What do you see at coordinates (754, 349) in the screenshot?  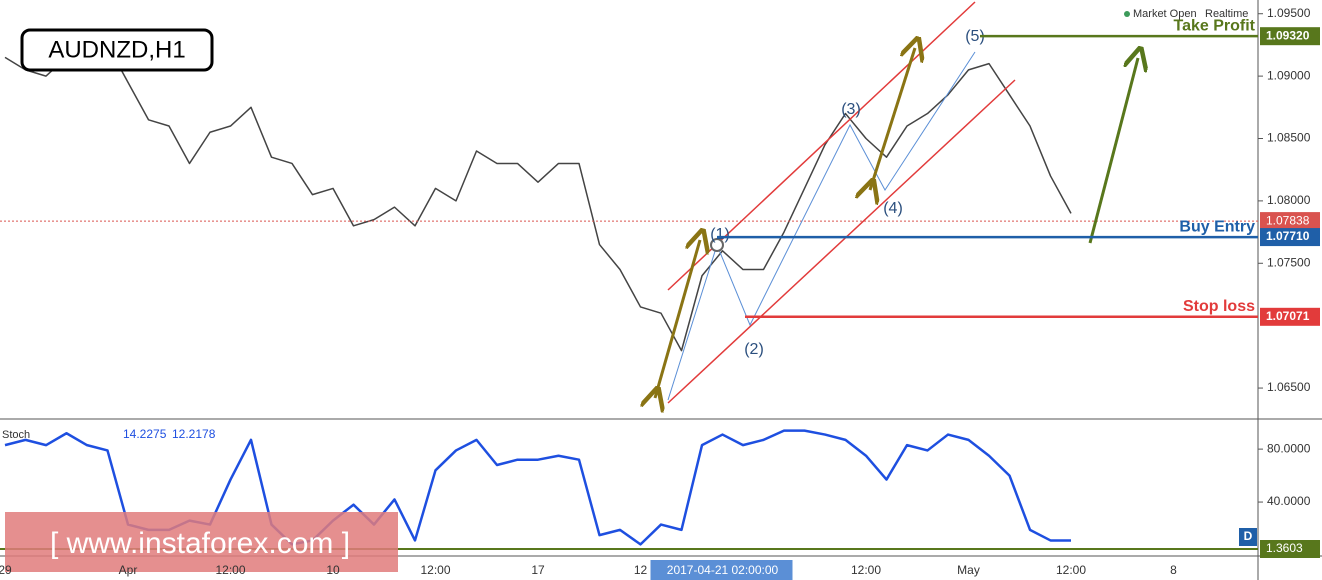 I see `wave-label: (2)` at bounding box center [754, 349].